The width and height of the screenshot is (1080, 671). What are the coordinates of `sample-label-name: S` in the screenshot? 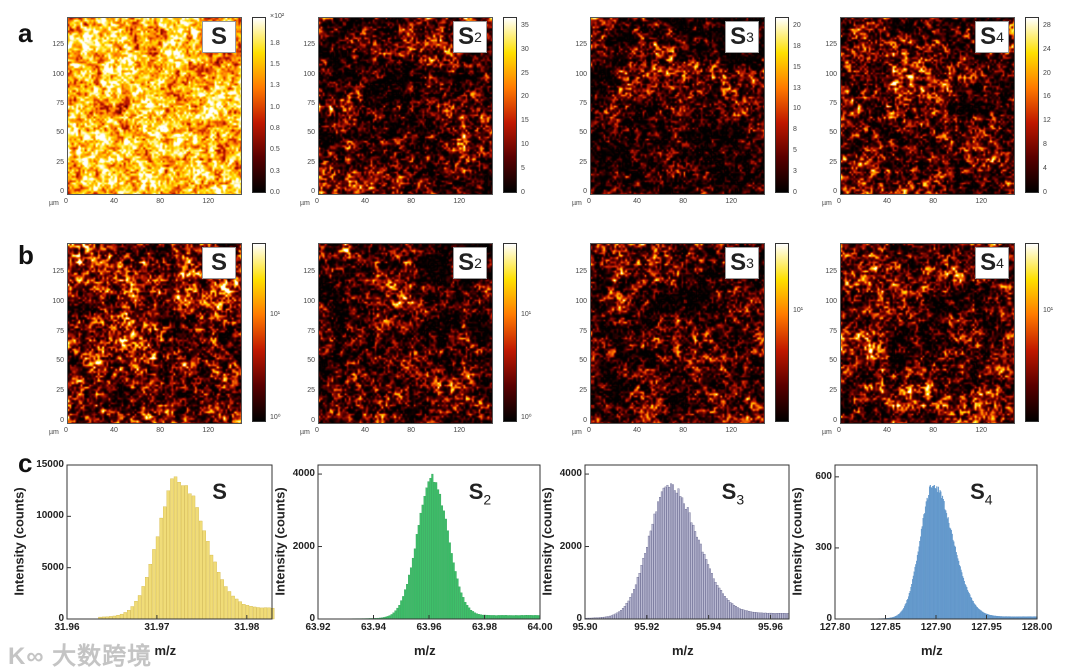 It's located at (738, 263).